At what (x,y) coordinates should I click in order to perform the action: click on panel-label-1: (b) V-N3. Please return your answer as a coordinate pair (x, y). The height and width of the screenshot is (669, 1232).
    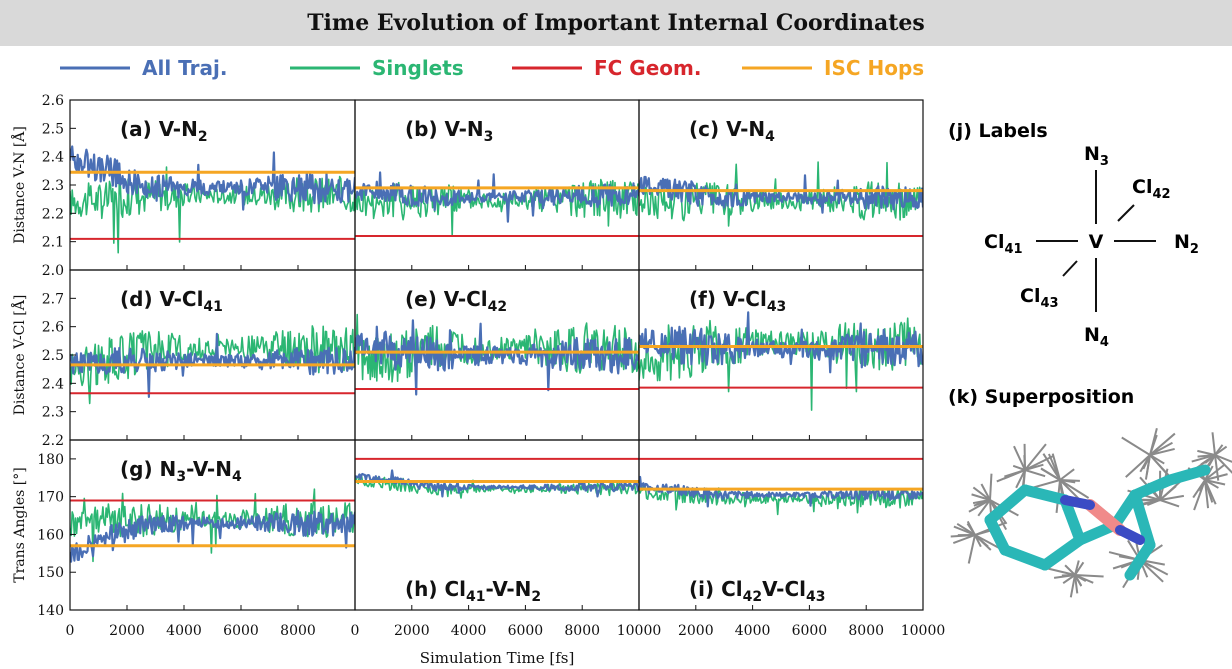
    Looking at the image, I should click on (449, 131).